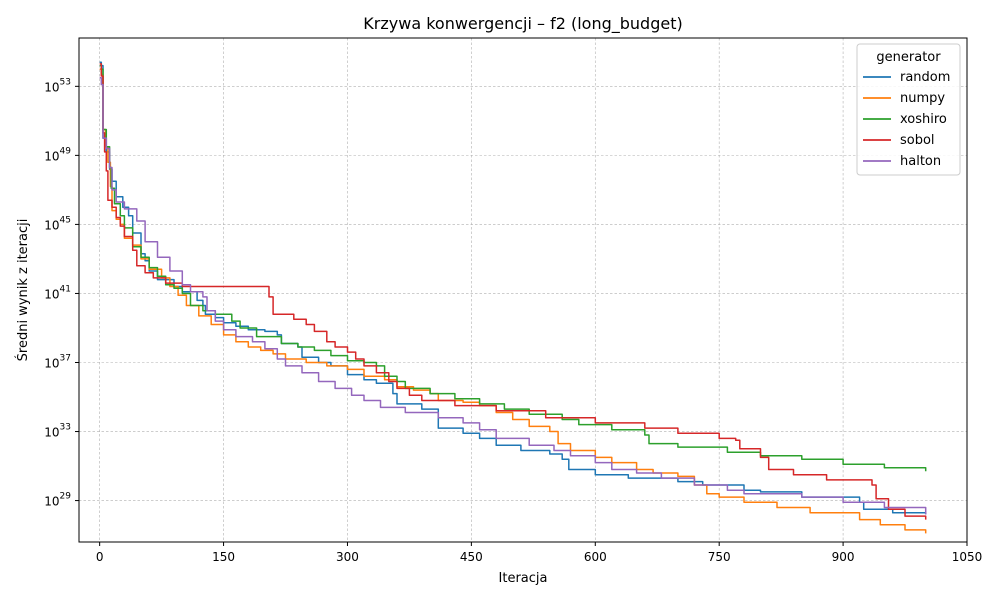 This screenshot has width=1000, height=600. Describe the element at coordinates (57, 85) in the screenshot. I see `y-tick-label: 1053` at that location.